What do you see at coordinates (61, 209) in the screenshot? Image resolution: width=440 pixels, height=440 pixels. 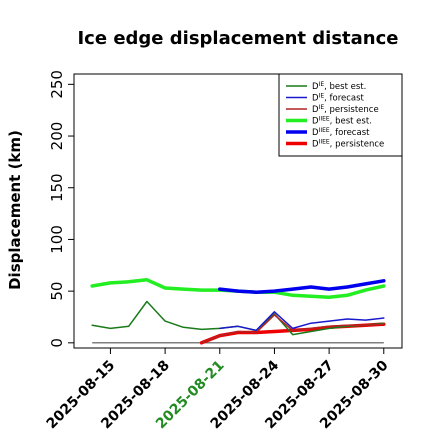 I see `y-axis: 0 50 100 150 200 250` at bounding box center [61, 209].